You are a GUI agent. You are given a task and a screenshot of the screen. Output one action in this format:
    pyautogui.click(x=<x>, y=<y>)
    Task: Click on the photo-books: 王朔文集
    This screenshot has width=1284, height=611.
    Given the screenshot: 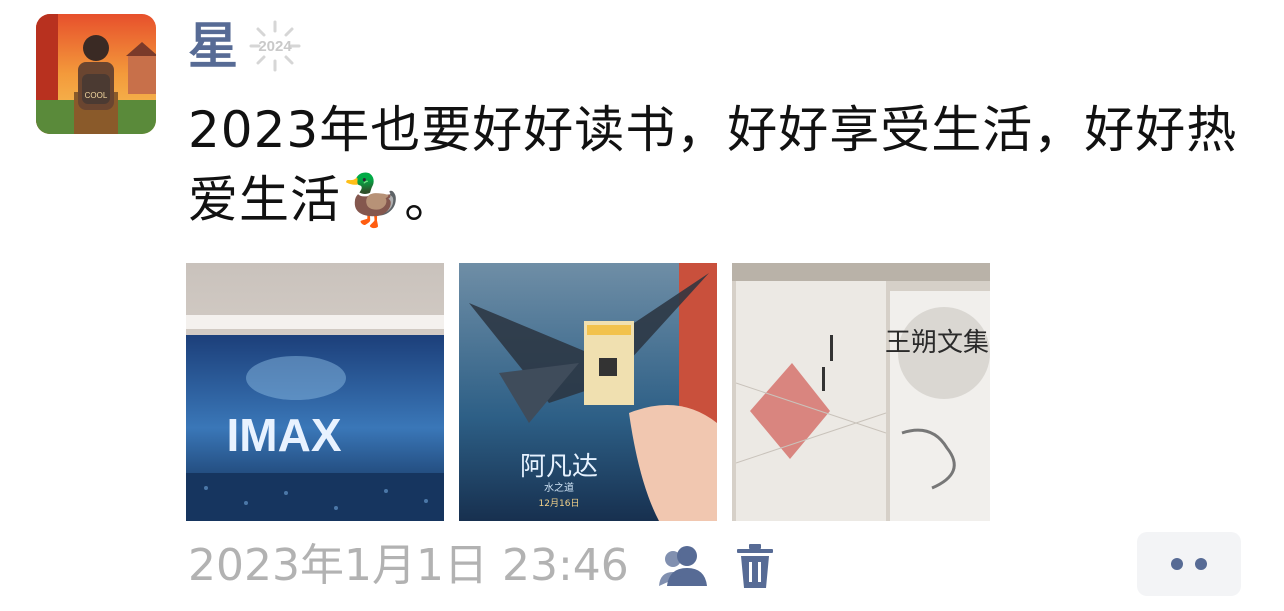 What is the action you would take?
    pyautogui.click(x=861, y=392)
    